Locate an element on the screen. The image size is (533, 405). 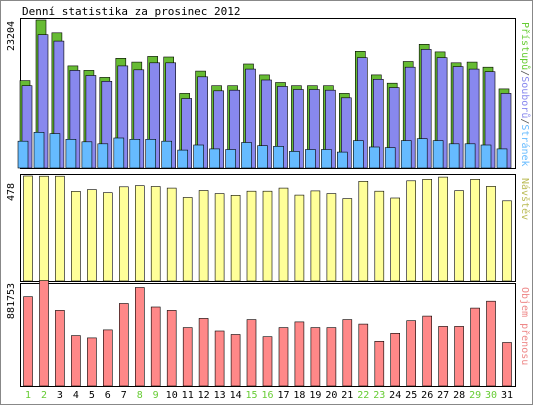
bar-Objem přenosu-4 is located at coordinates (76, 361).